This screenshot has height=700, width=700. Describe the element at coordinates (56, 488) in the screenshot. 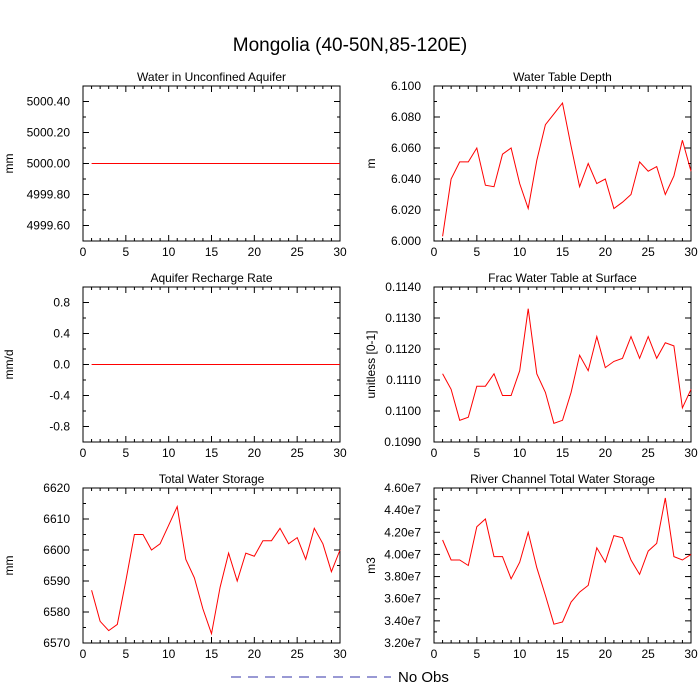

I see `y-tick-label: 6620` at that location.